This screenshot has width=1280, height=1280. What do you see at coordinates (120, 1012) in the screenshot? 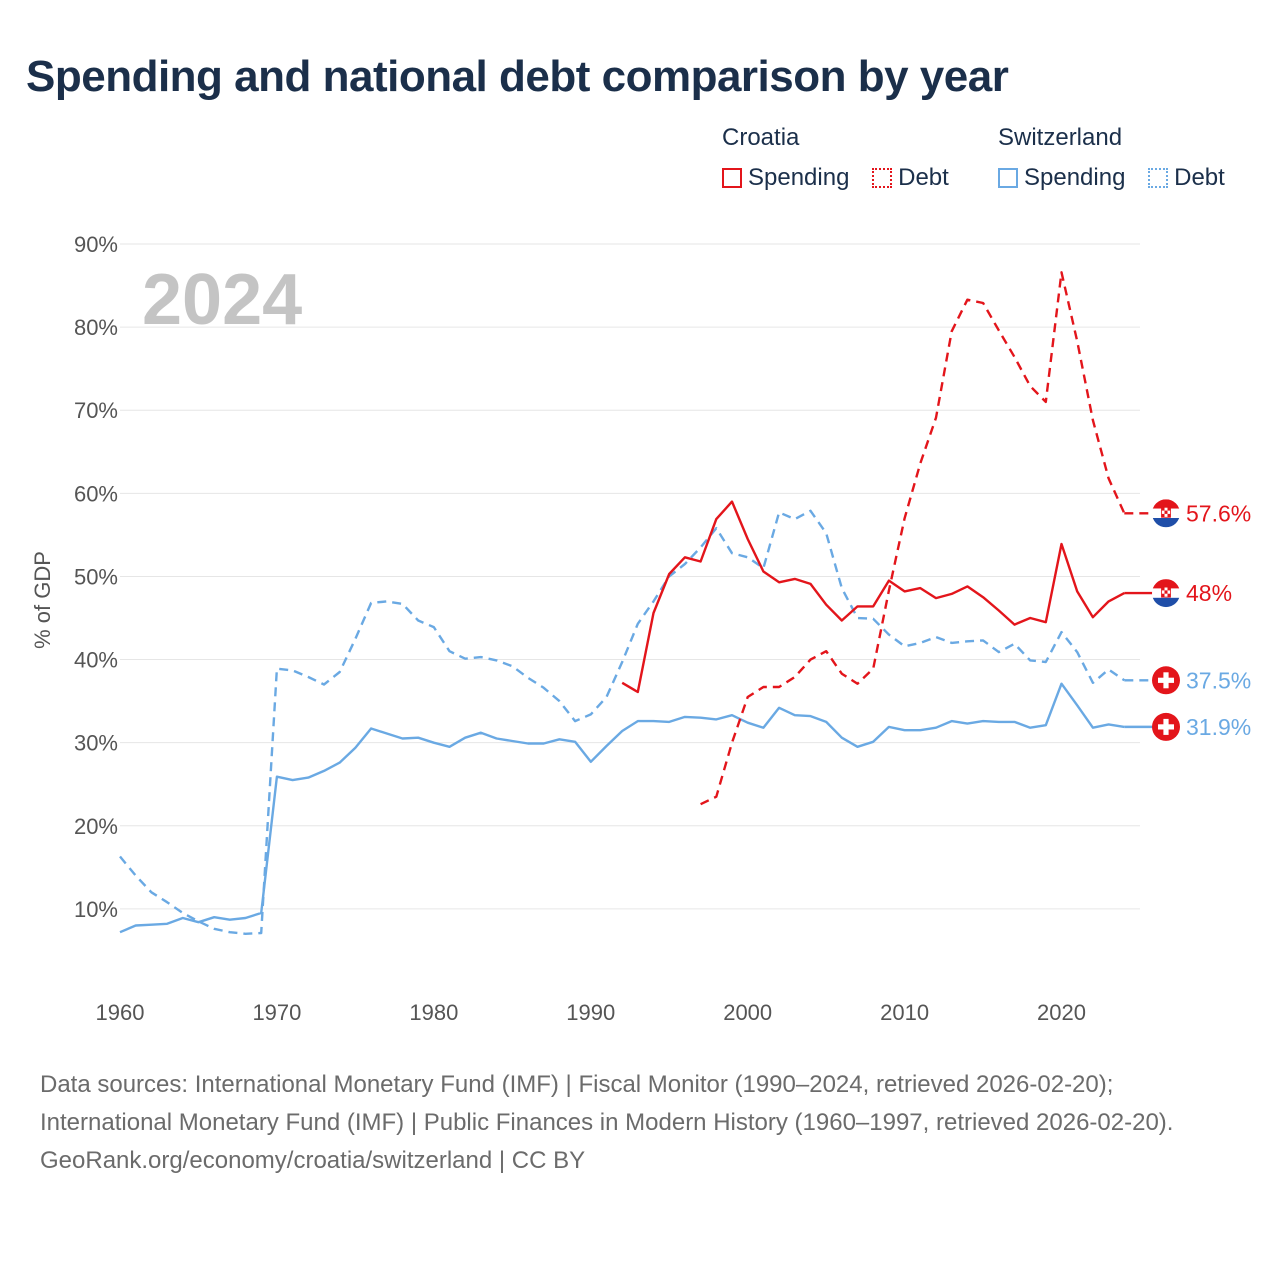
I see `x-tick-label: 1960` at bounding box center [120, 1012].